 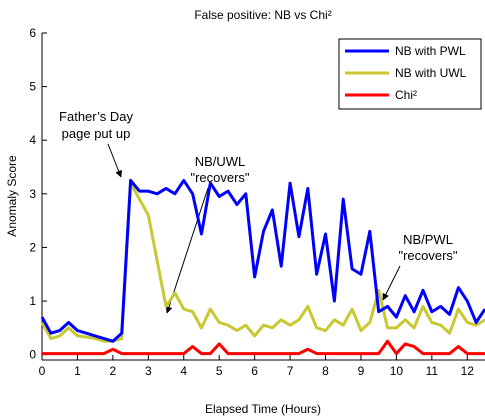 What do you see at coordinates (42, 371) in the screenshot?
I see `x-tick-label: 0` at bounding box center [42, 371].